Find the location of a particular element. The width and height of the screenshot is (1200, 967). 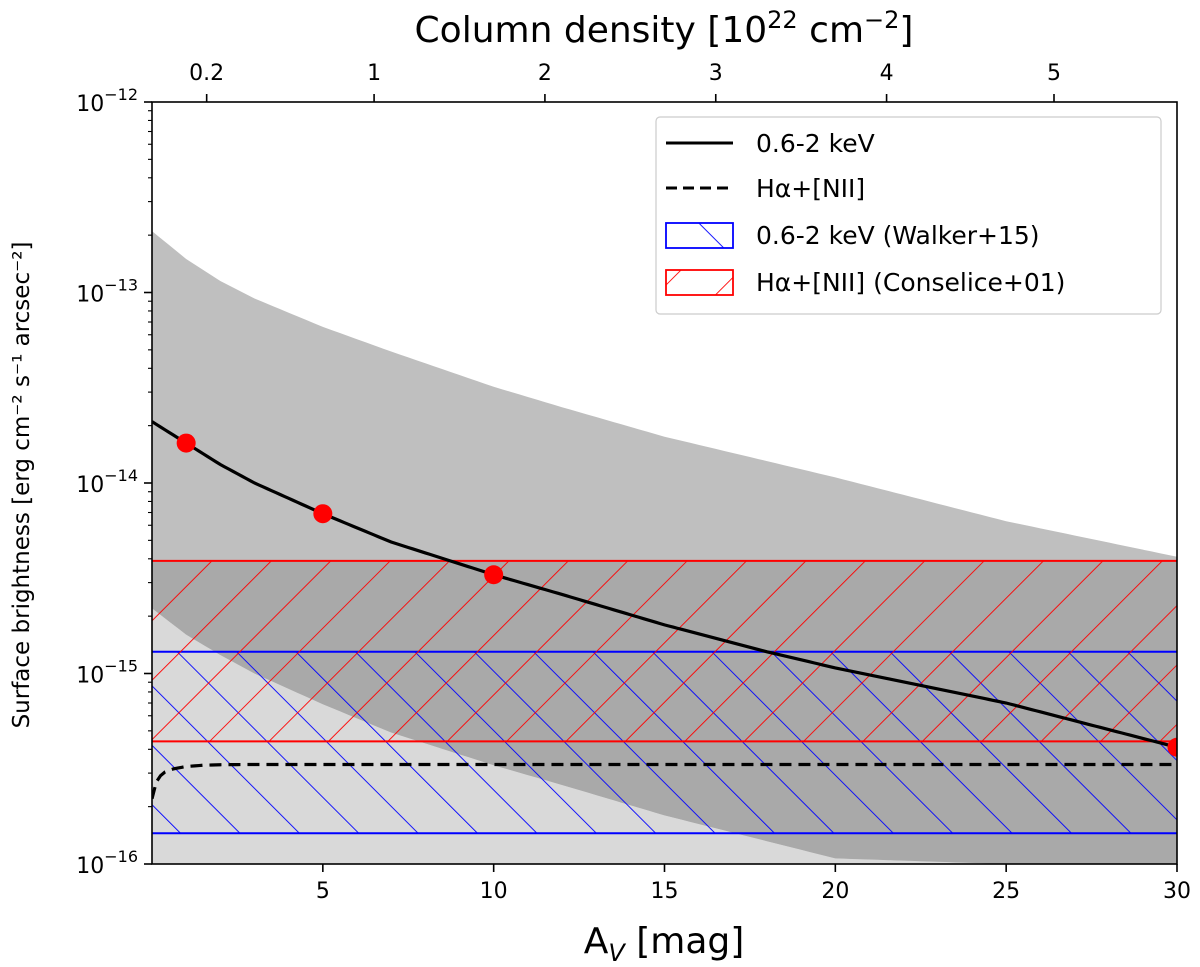

x-tick-label-5: 30 is located at coordinates (1177, 891).